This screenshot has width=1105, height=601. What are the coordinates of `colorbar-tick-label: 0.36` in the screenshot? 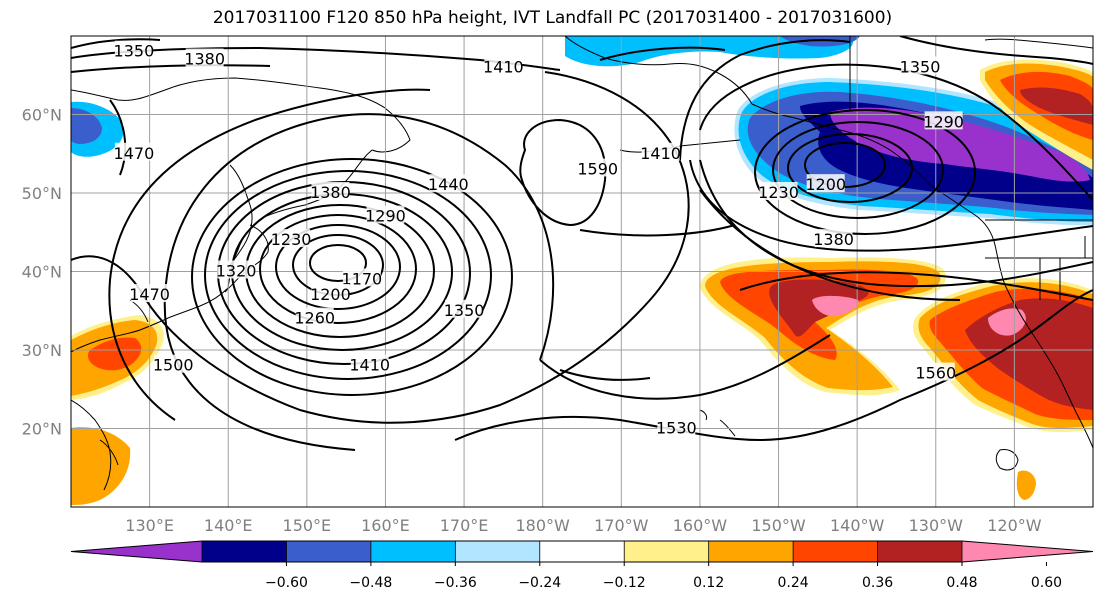 It's located at (877, 583).